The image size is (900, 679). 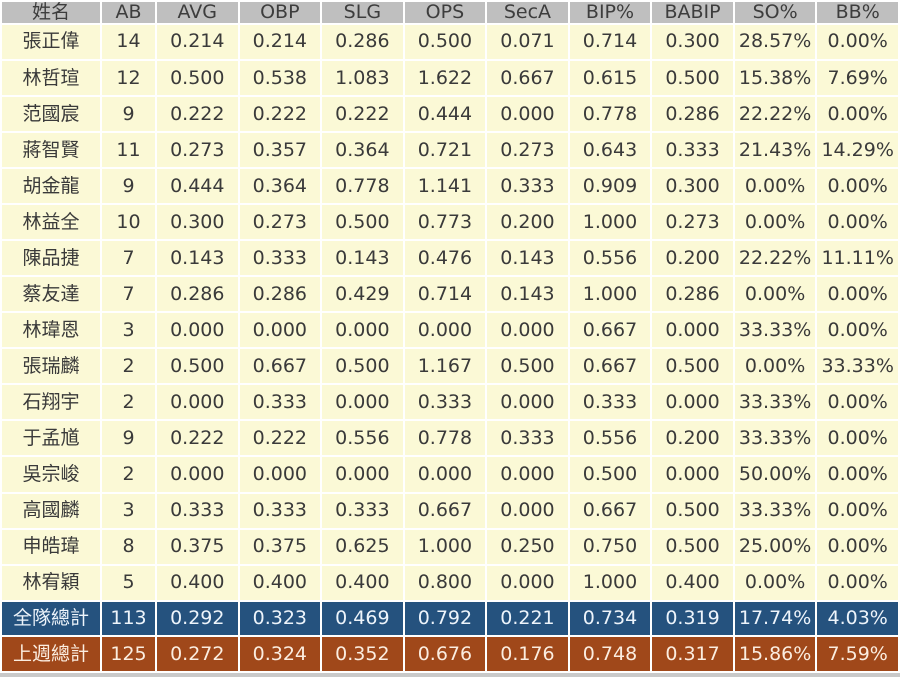 What do you see at coordinates (51, 546) in the screenshot?
I see `player-name-cell: 申皓瑋` at bounding box center [51, 546].